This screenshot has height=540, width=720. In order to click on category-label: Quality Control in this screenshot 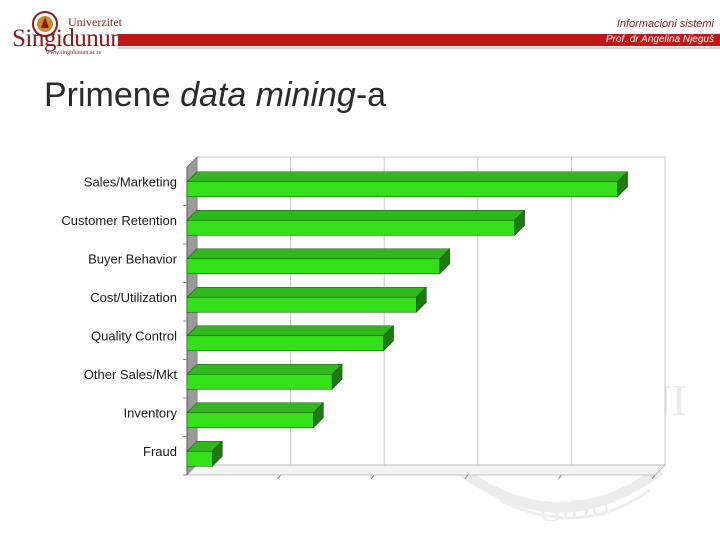, I will do `click(134, 335)`.